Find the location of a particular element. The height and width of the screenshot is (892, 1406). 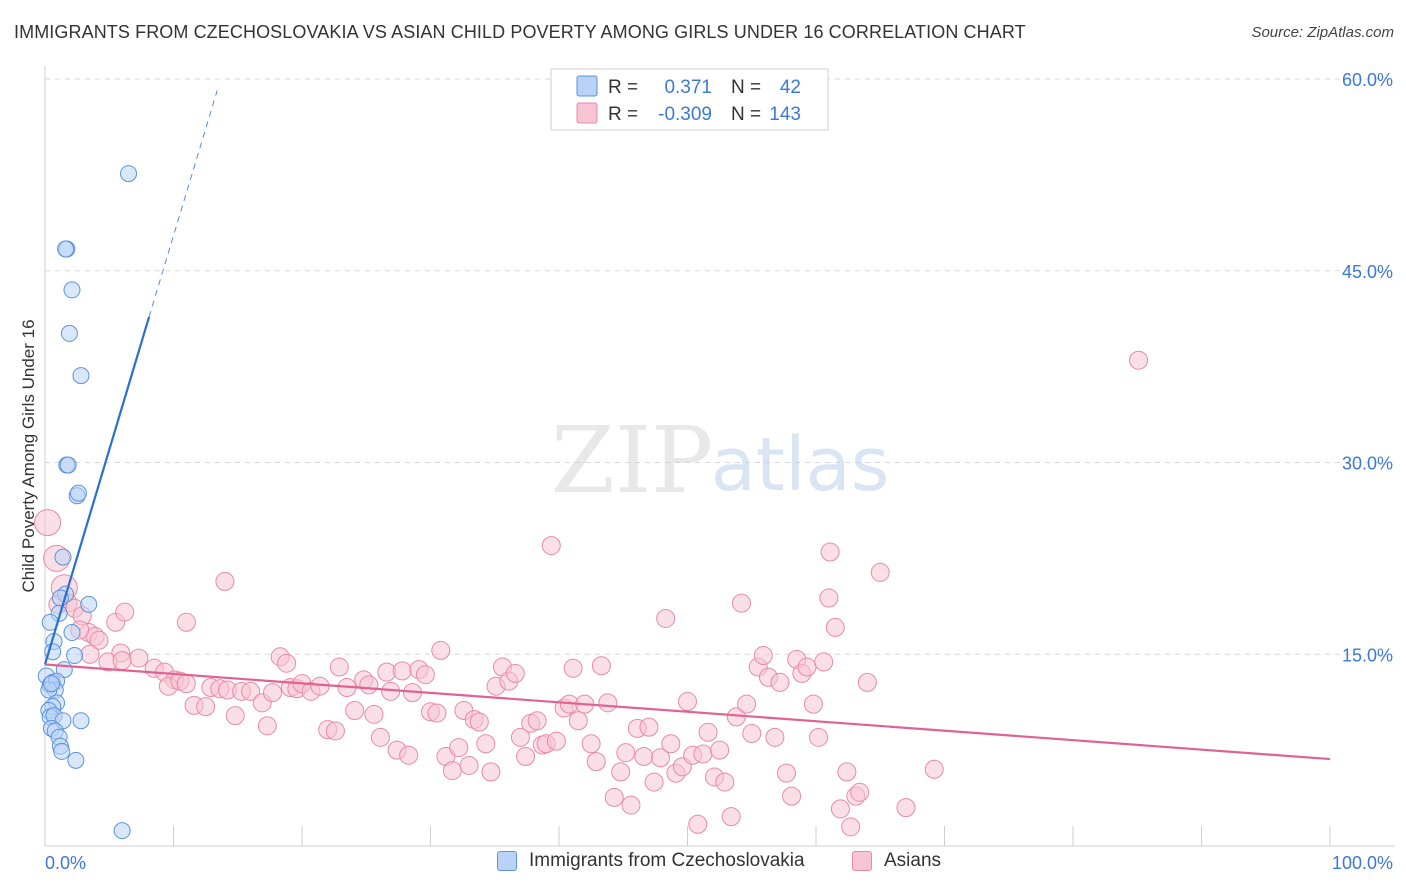

correlation-legend: R = 0.371 N = 42 R = -0.309 N = 143 is located at coordinates (689, 99).